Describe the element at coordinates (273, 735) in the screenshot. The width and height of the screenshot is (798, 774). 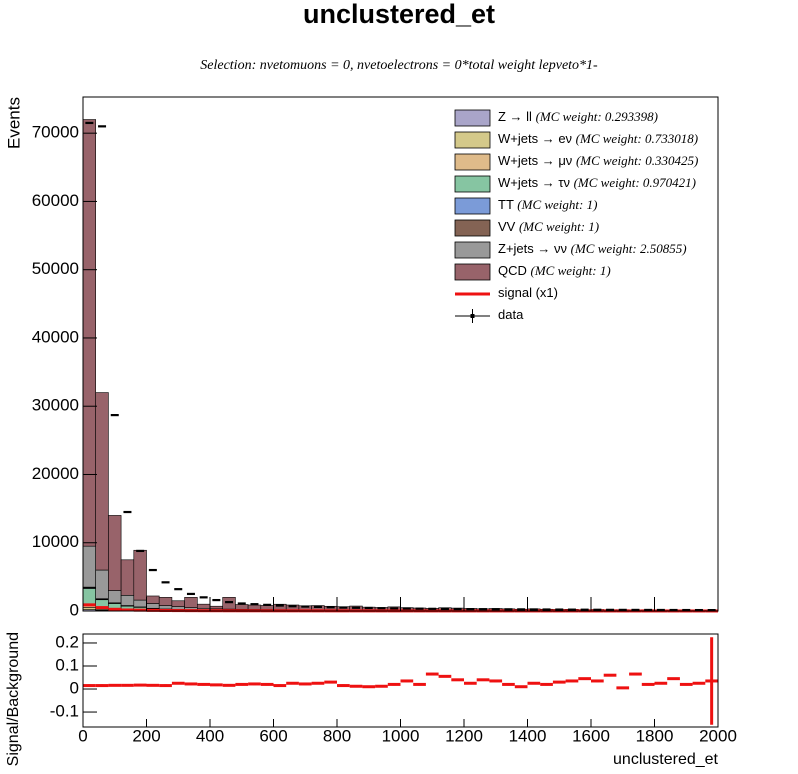
I see `x-tick-label: 600` at that location.